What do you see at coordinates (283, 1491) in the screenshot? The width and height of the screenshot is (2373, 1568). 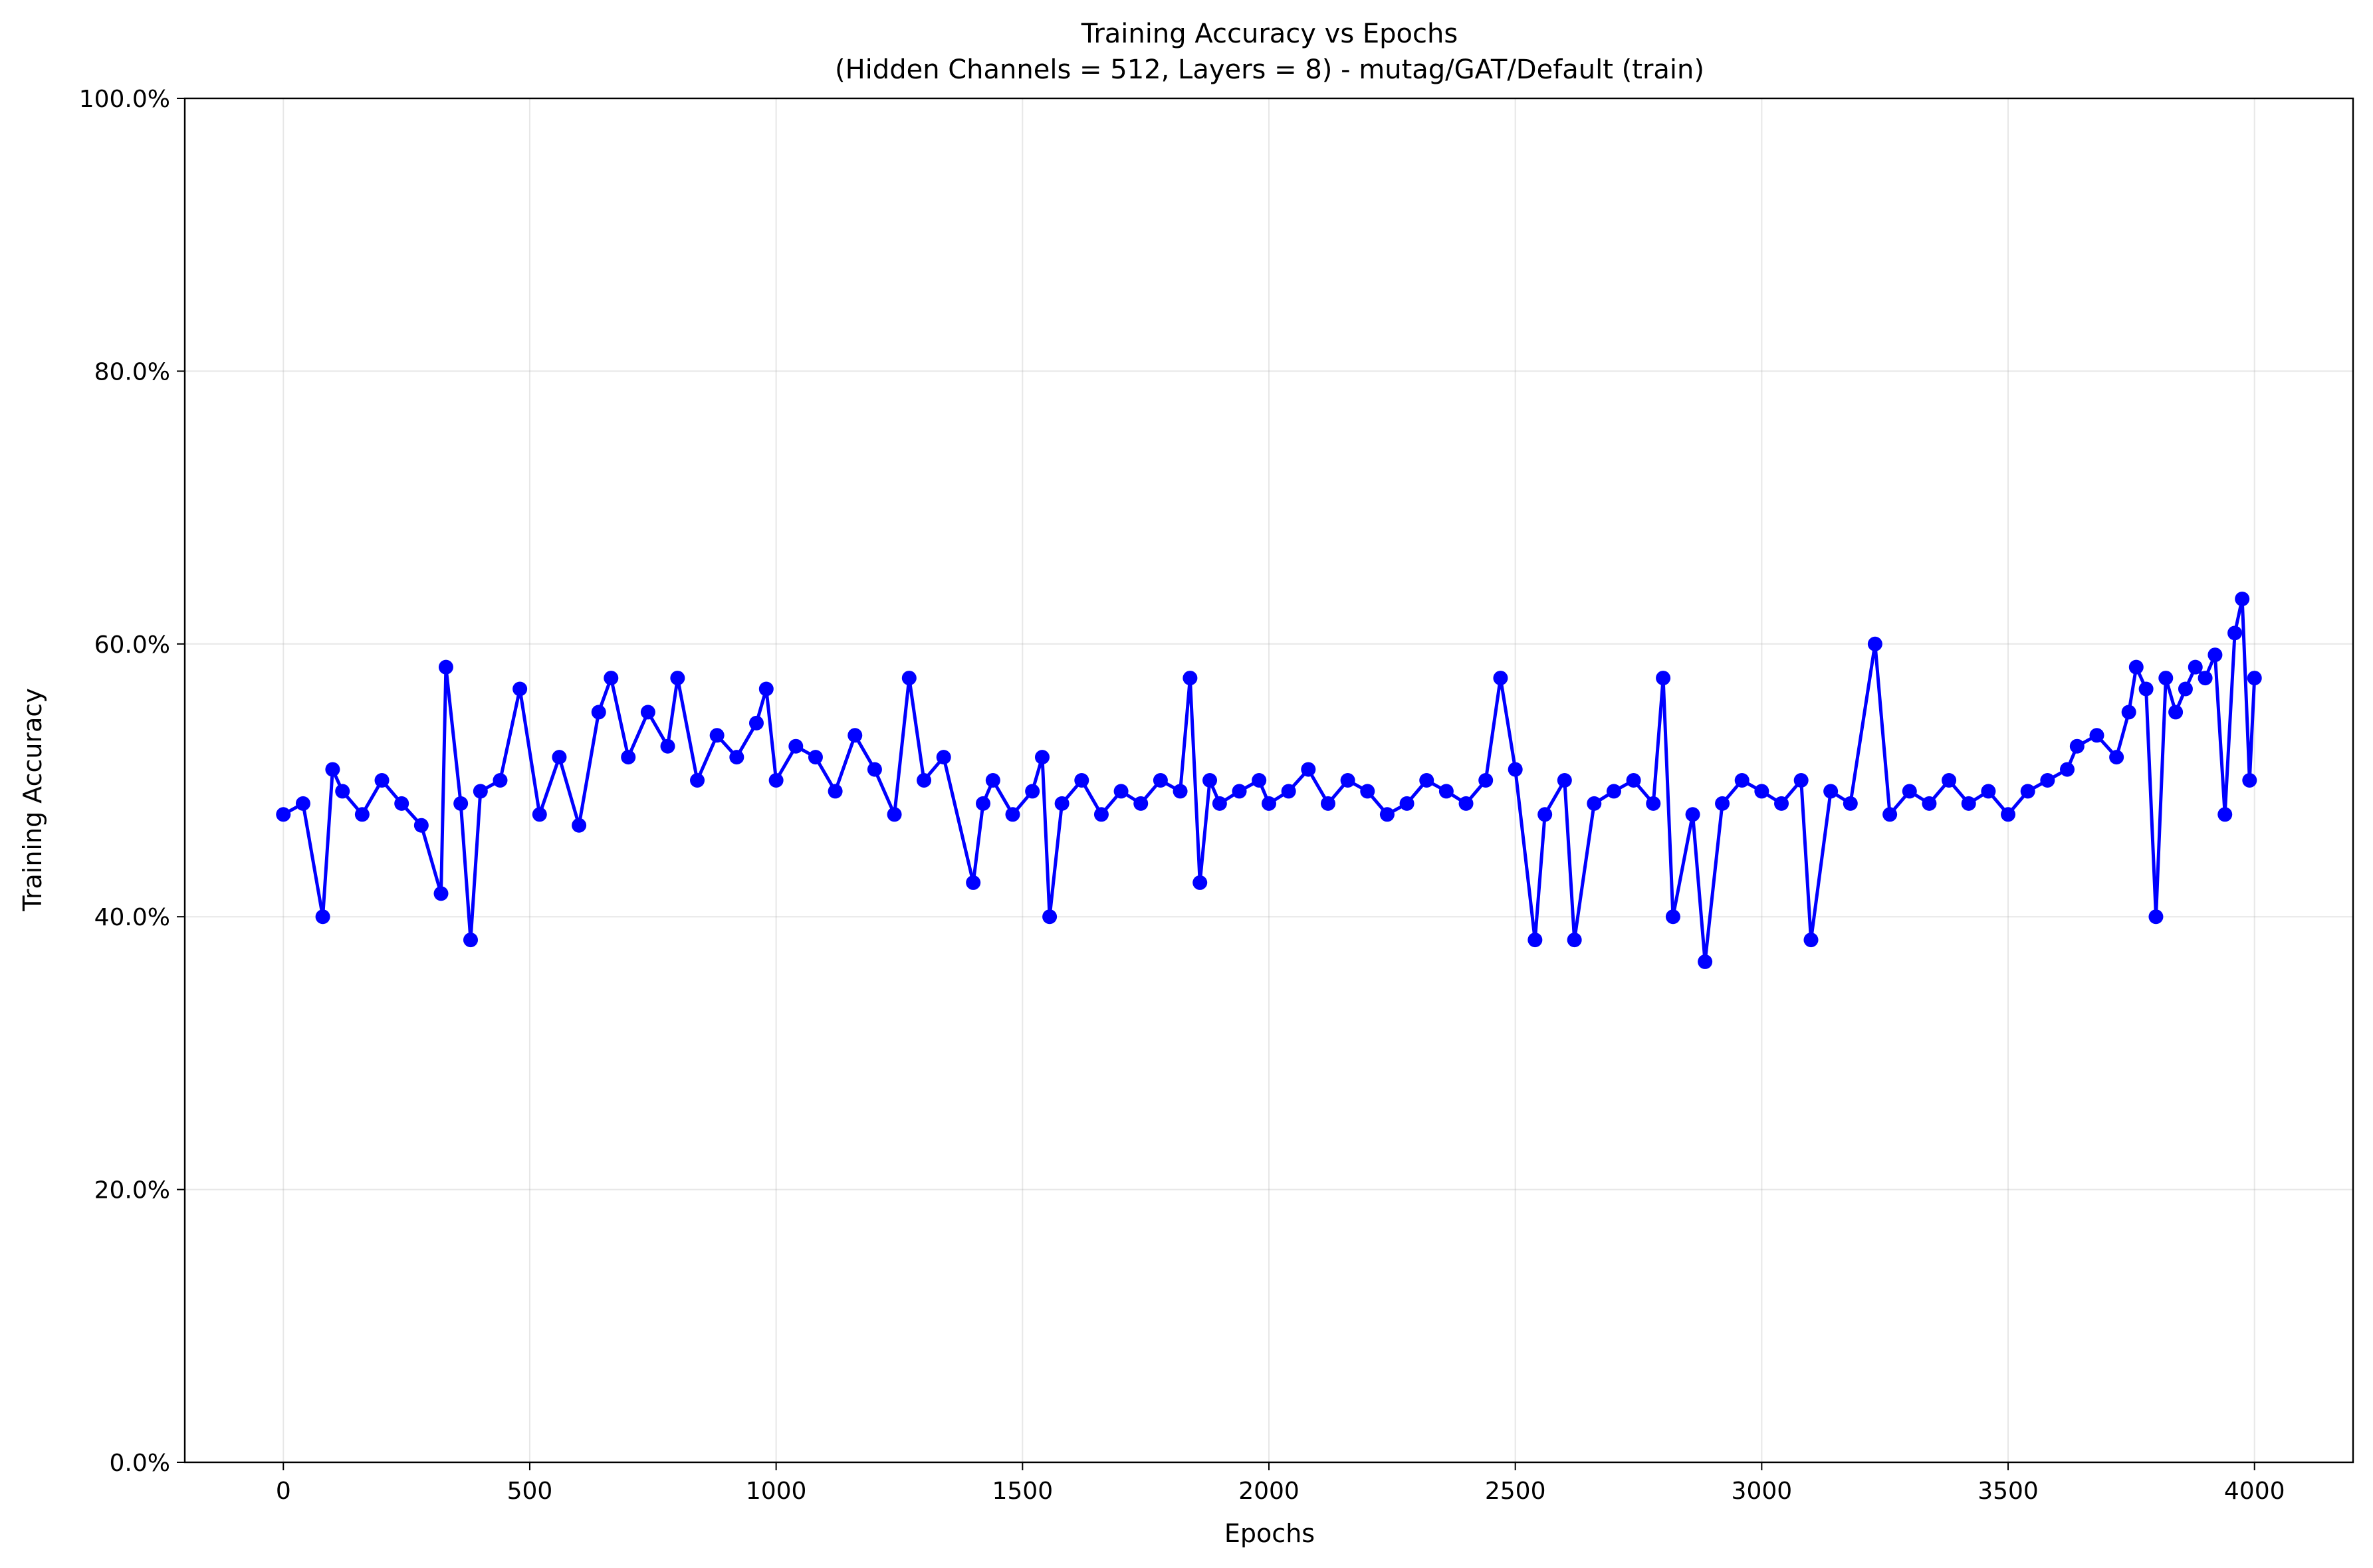 I see `x-tick-label: 0` at bounding box center [283, 1491].